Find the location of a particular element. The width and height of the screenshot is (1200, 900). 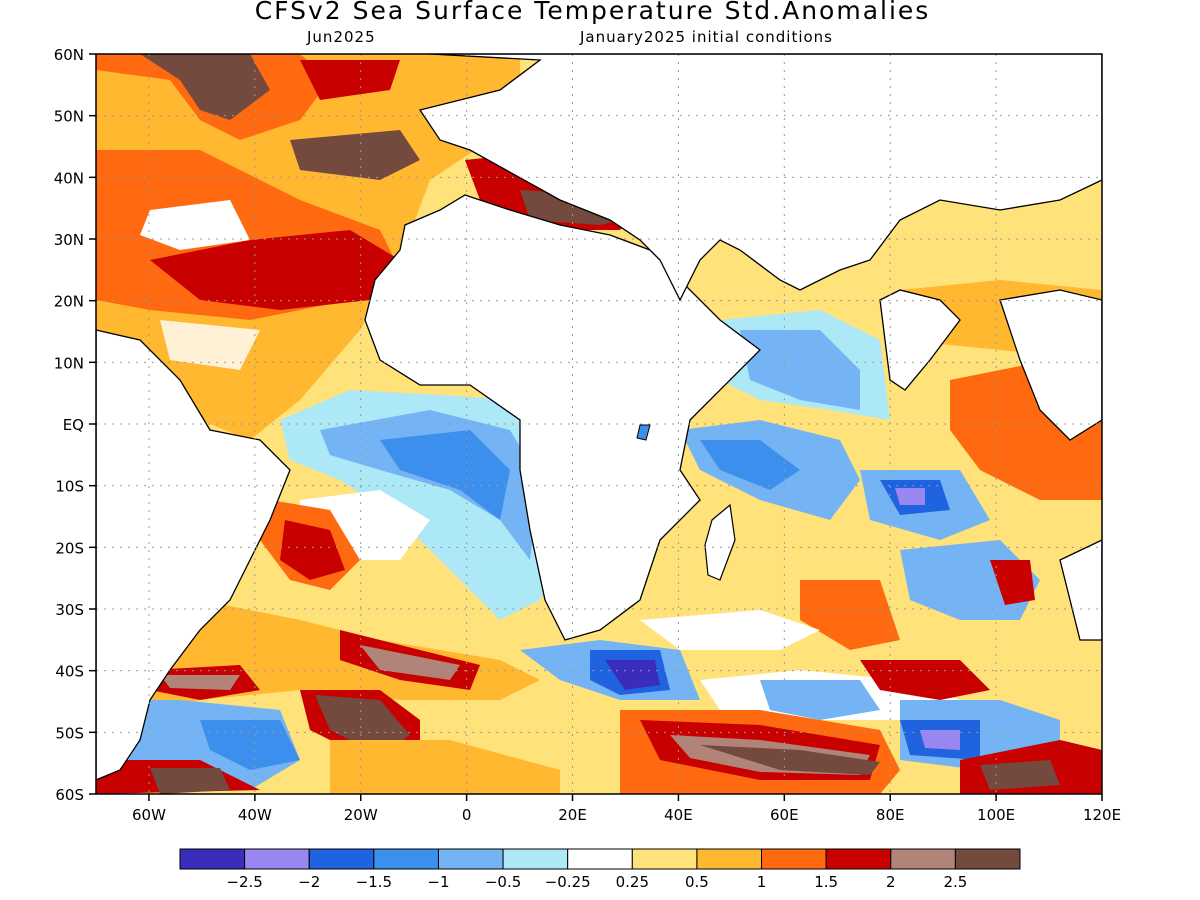

colorbar-label: −2 is located at coordinates (309, 882).